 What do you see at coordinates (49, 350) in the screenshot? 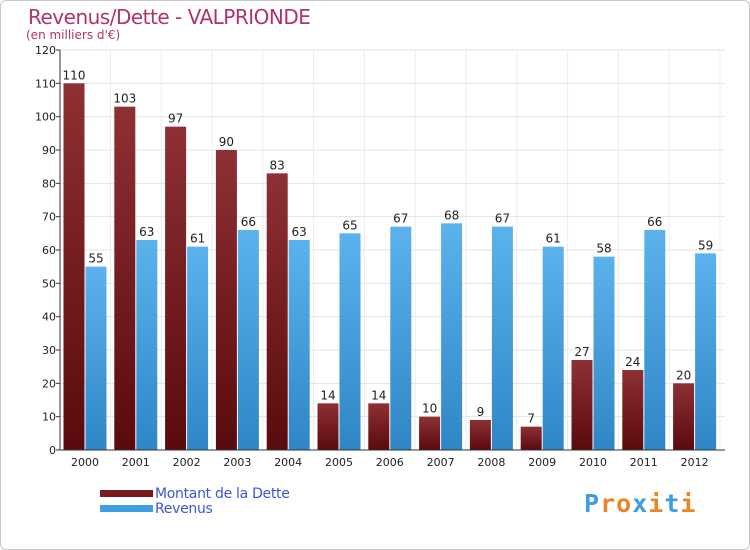
I see `y-tick-label: 30` at bounding box center [49, 350].